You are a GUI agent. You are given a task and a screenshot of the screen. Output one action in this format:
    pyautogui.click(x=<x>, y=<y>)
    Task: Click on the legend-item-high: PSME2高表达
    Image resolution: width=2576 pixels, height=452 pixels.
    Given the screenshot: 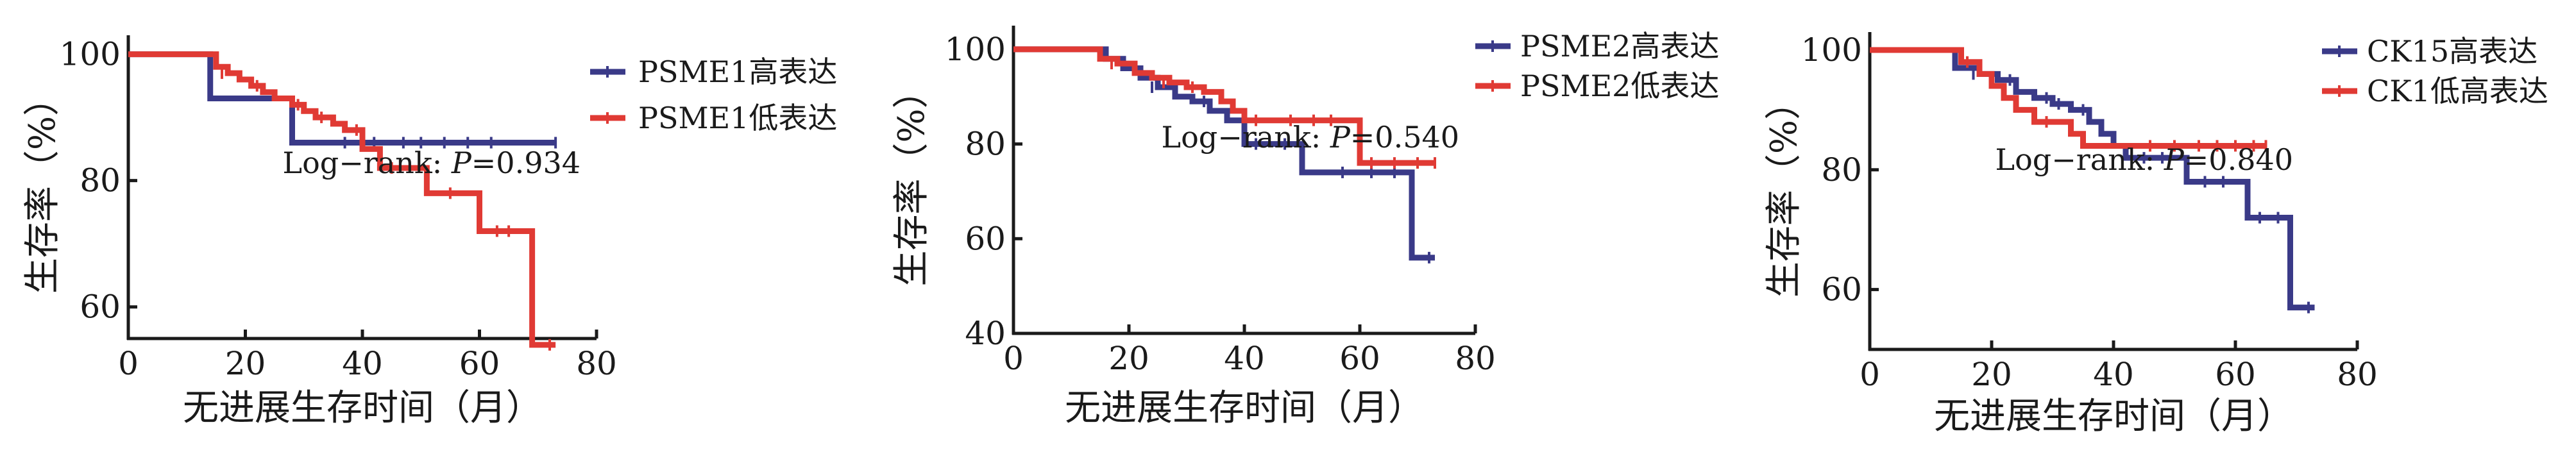 What is the action you would take?
    pyautogui.click(x=1597, y=46)
    